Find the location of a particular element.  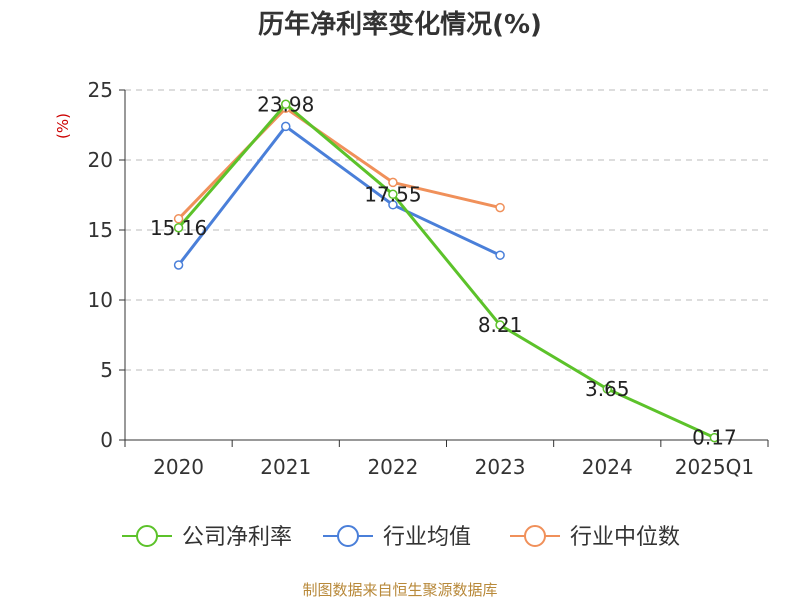

x-tick-label: 2022 is located at coordinates (392, 467).